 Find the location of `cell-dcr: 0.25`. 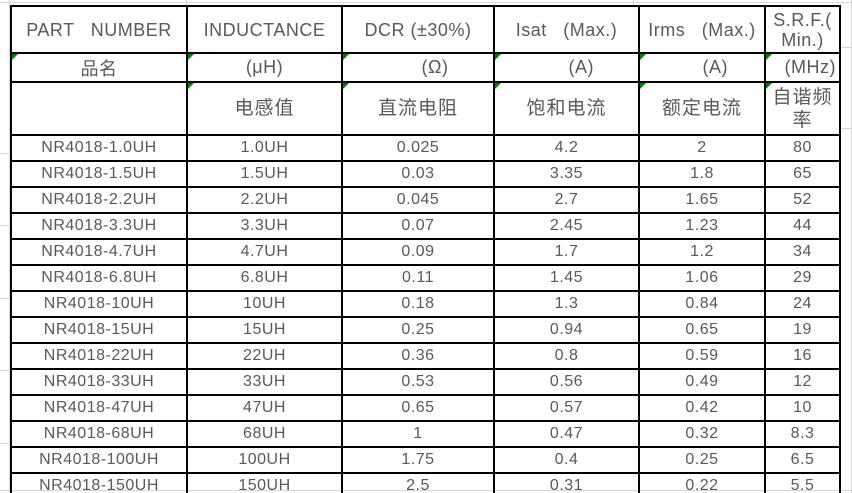

cell-dcr: 0.25 is located at coordinates (418, 330).